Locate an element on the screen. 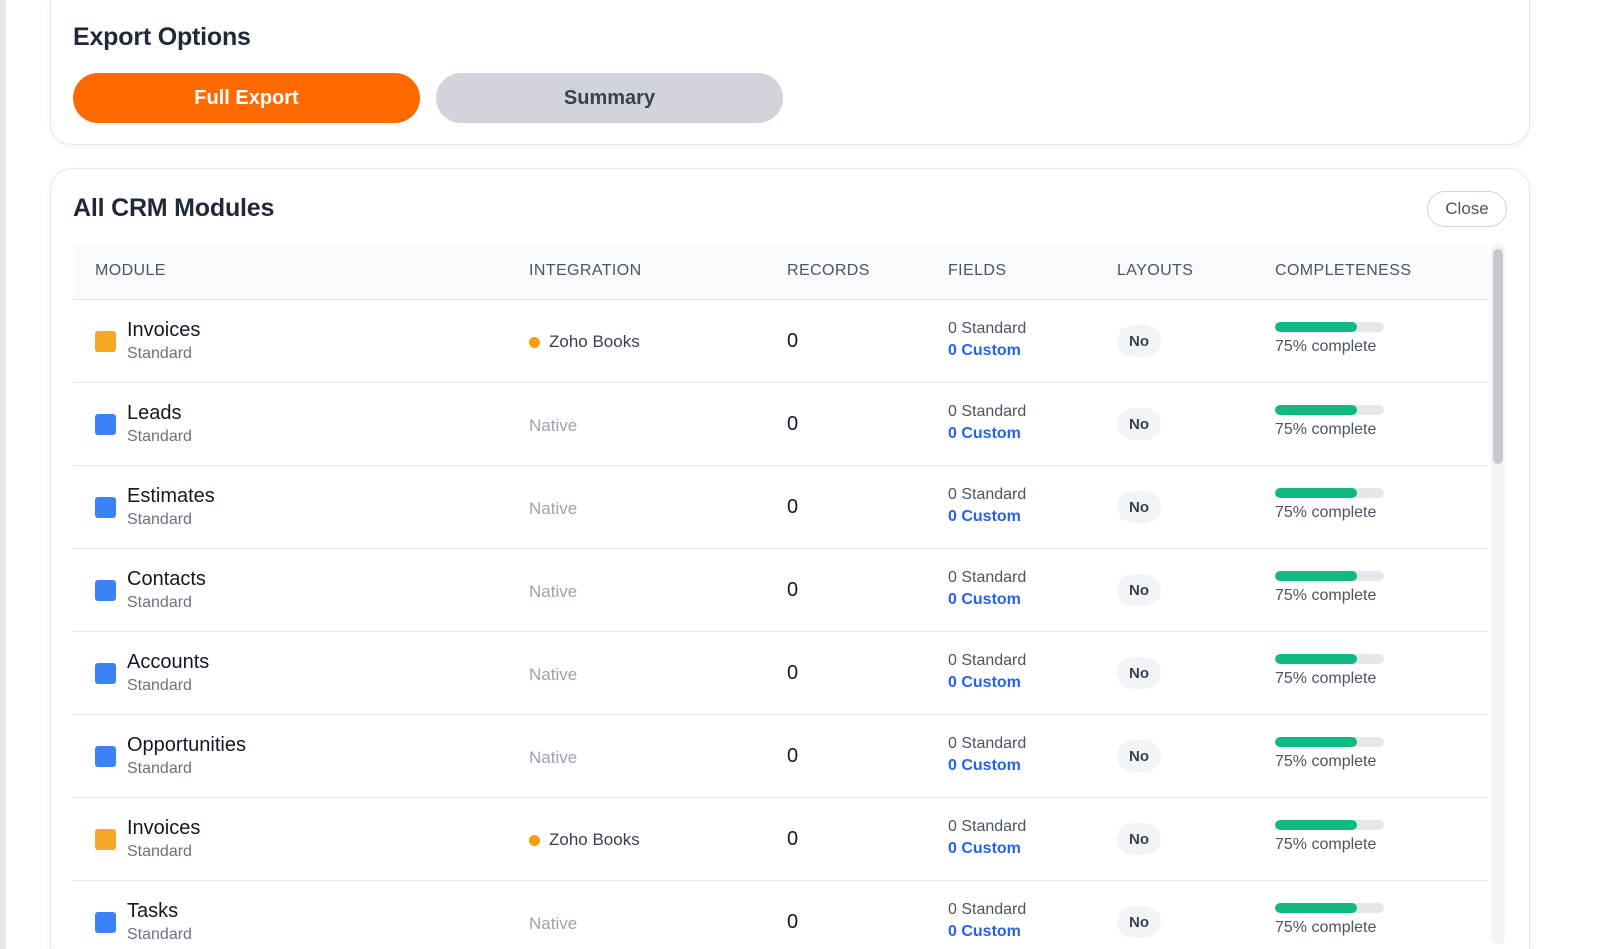  full-export-button: Full Export is located at coordinates (246, 98).